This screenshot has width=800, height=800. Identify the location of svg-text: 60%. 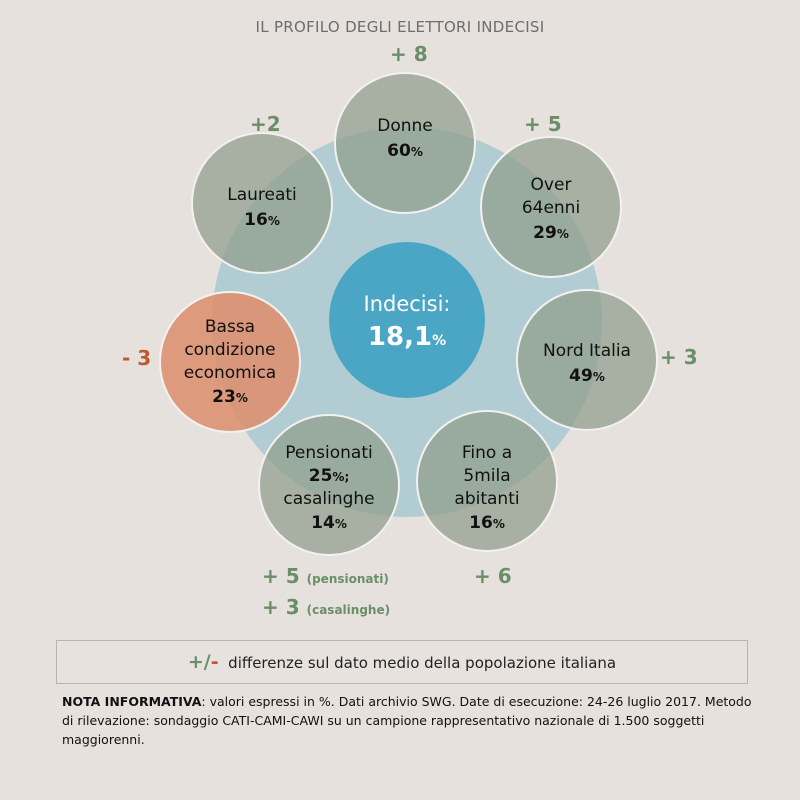
(405, 151).